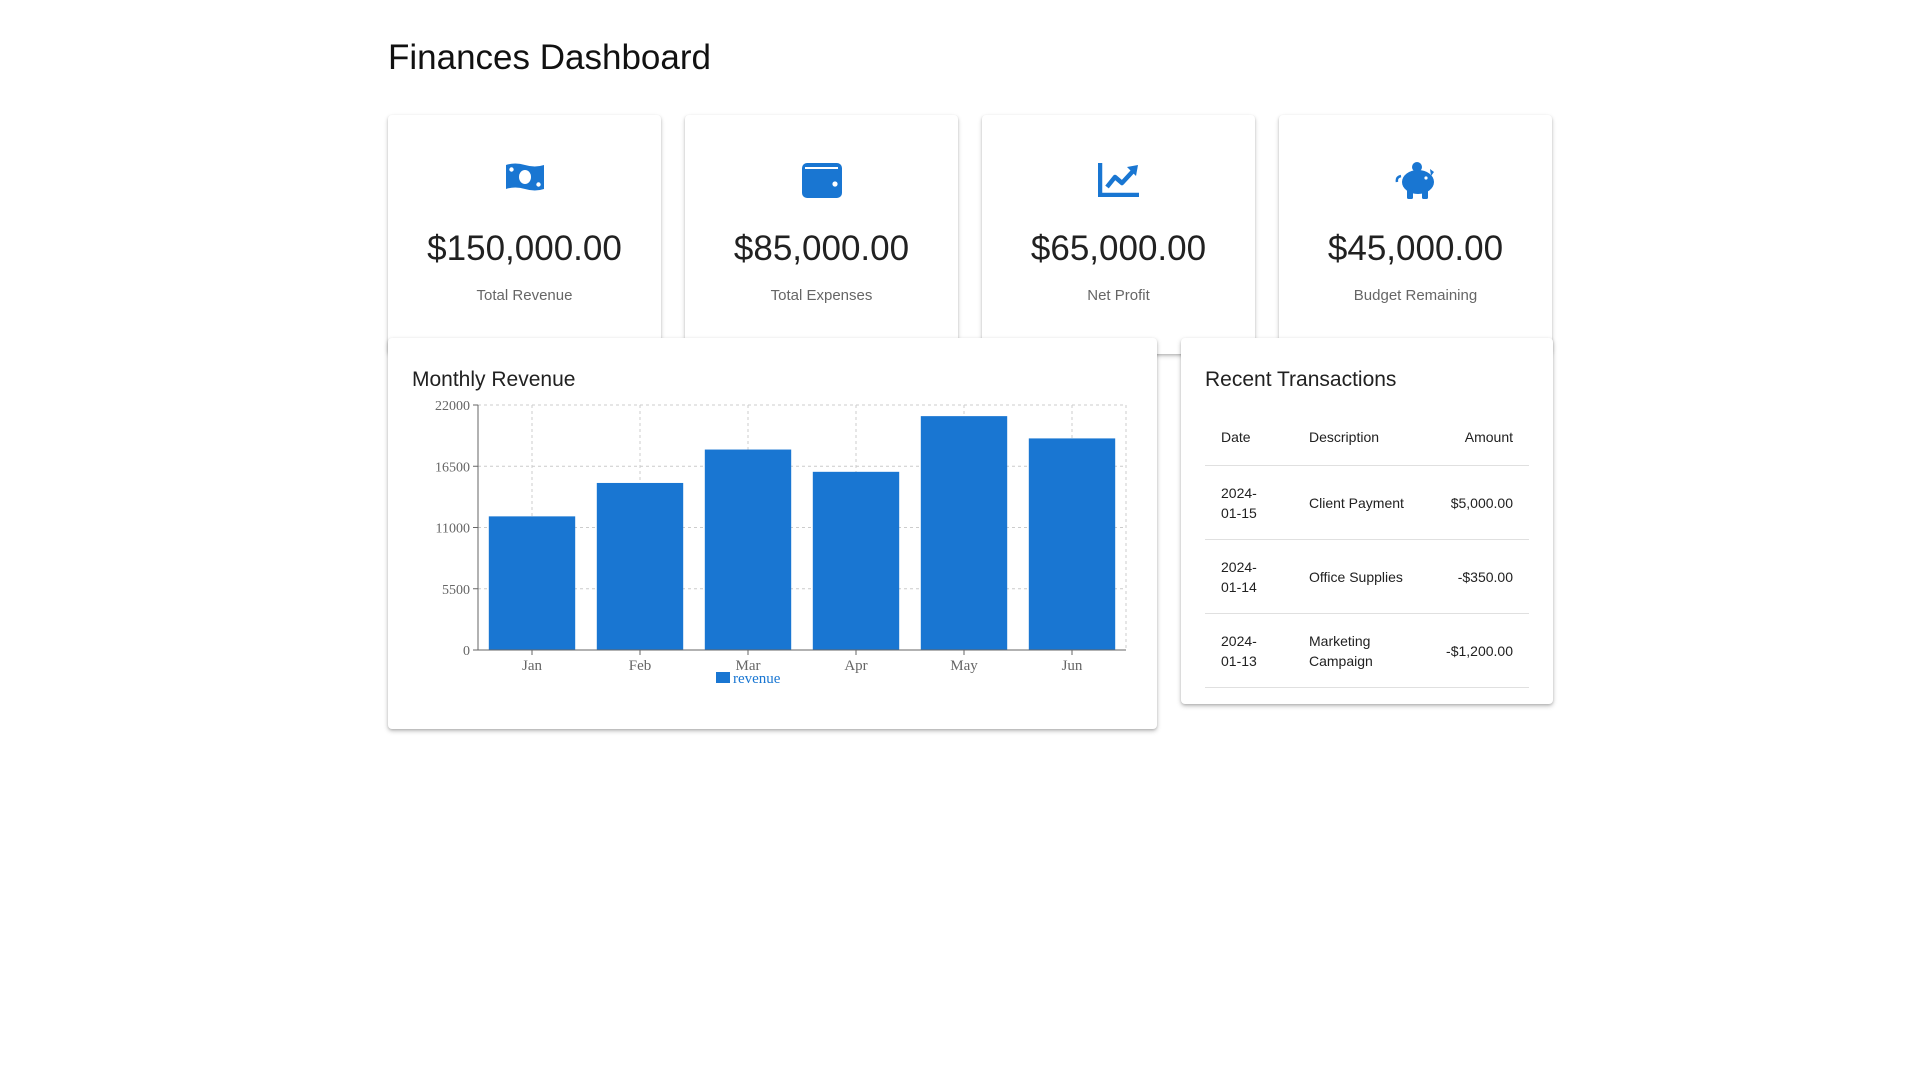 The height and width of the screenshot is (1080, 1920). Describe the element at coordinates (723, 677) in the screenshot. I see `legend-swatch` at that location.